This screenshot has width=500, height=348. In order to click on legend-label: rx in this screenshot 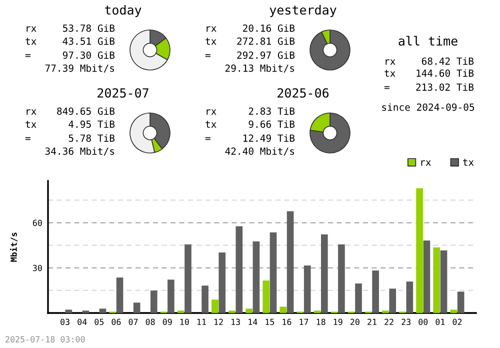, I will do `click(426, 163)`.